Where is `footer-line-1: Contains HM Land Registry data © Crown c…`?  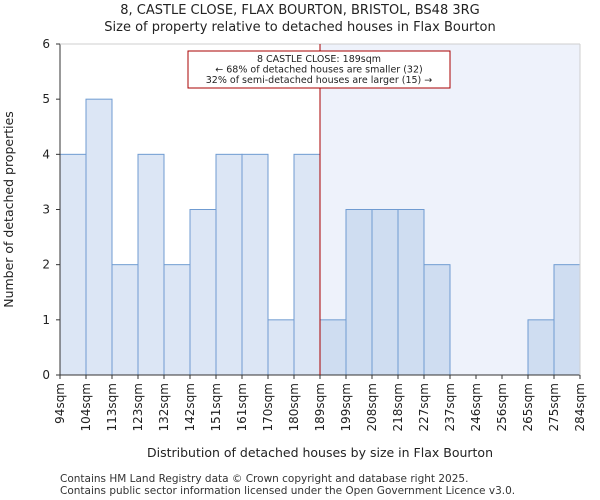 footer-line-1: Contains HM Land Registry data © Crown c… is located at coordinates (264, 479).